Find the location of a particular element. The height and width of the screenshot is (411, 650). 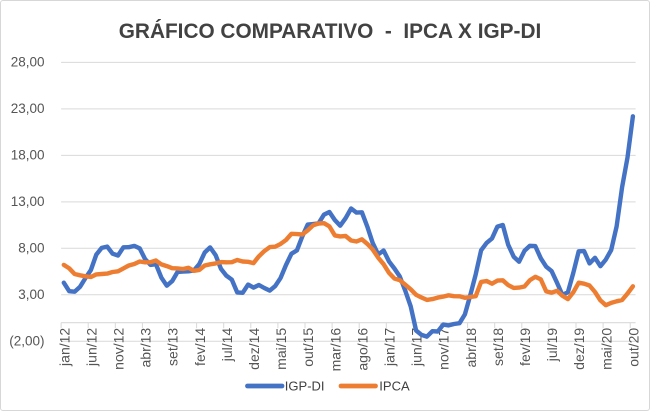

svg-text: (2,00) is located at coordinates (26, 340).